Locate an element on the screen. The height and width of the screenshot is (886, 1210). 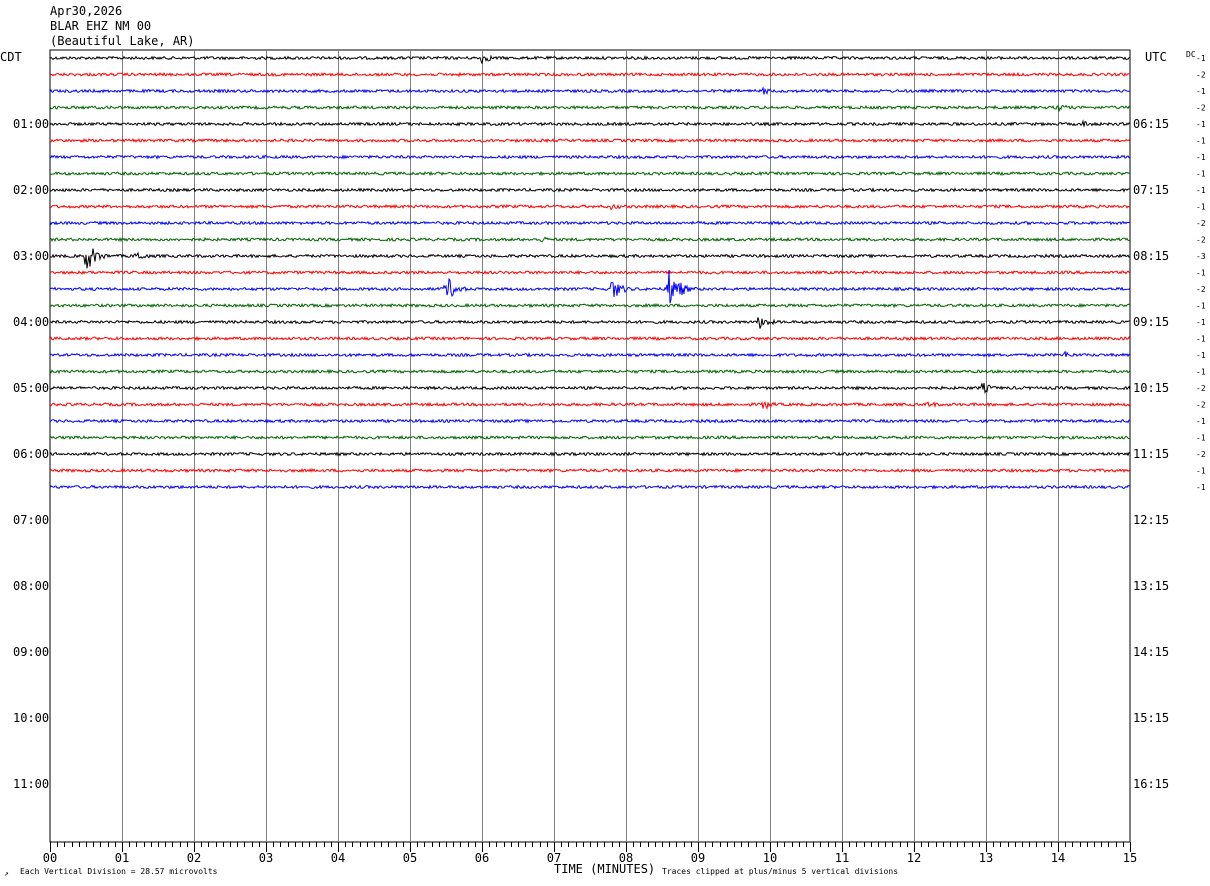
x-tick-label: 04 is located at coordinates (338, 858).